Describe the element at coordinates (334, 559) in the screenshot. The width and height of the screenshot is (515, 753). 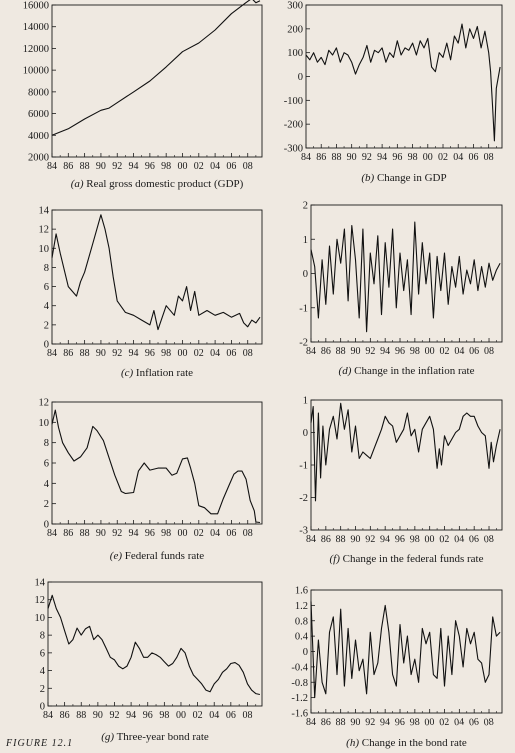
I see `panel-label: (f)` at that location.